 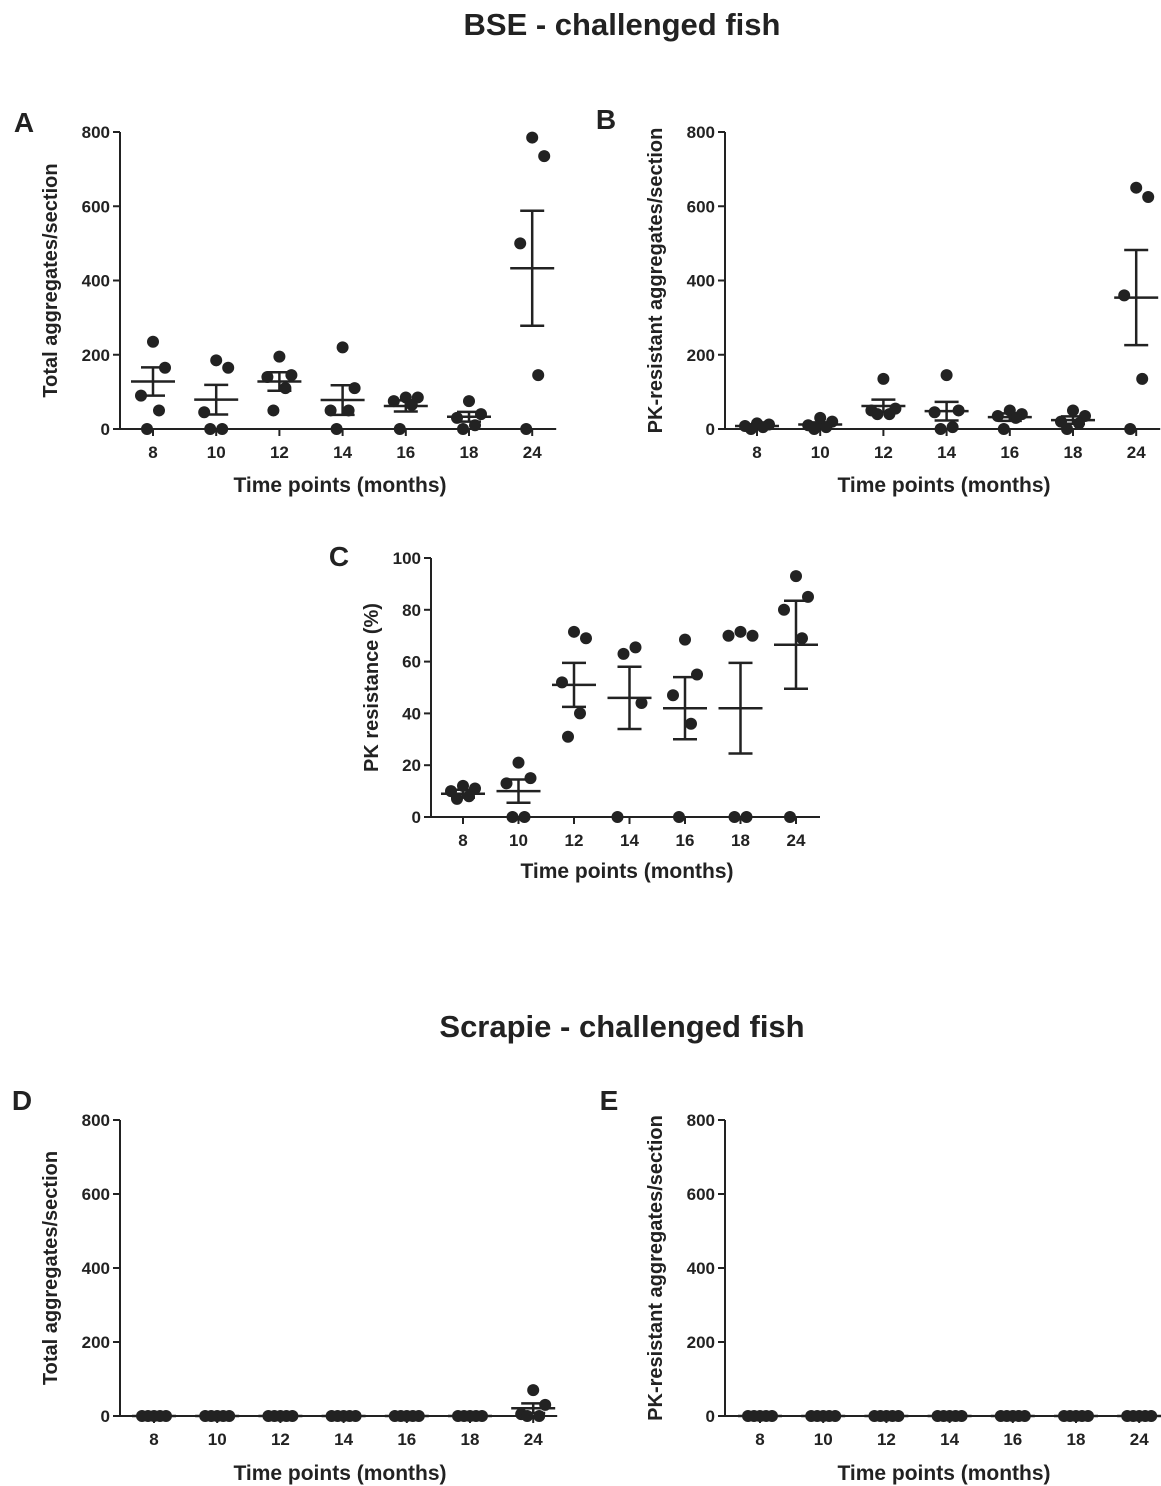 What do you see at coordinates (949, 1439) in the screenshot?
I see `panel-e-x-tick-label: 14` at bounding box center [949, 1439].